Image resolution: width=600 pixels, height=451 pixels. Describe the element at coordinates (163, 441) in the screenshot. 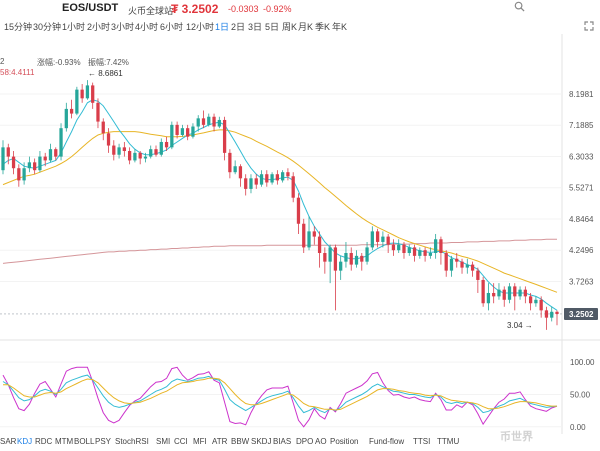

I see `indicator-tab: SMI` at that location.